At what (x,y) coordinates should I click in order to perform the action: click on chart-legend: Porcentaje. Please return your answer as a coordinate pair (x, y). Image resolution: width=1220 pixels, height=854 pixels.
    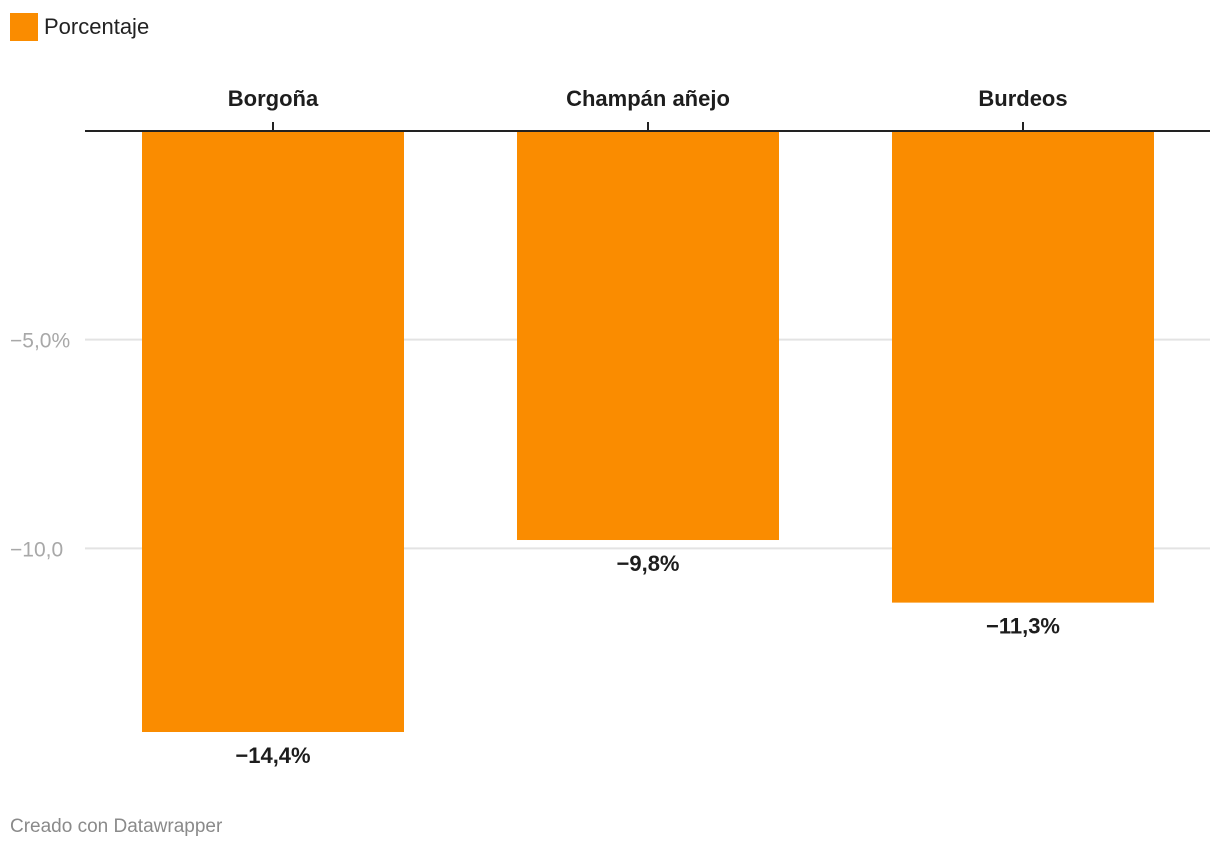
    Looking at the image, I should click on (79, 27).